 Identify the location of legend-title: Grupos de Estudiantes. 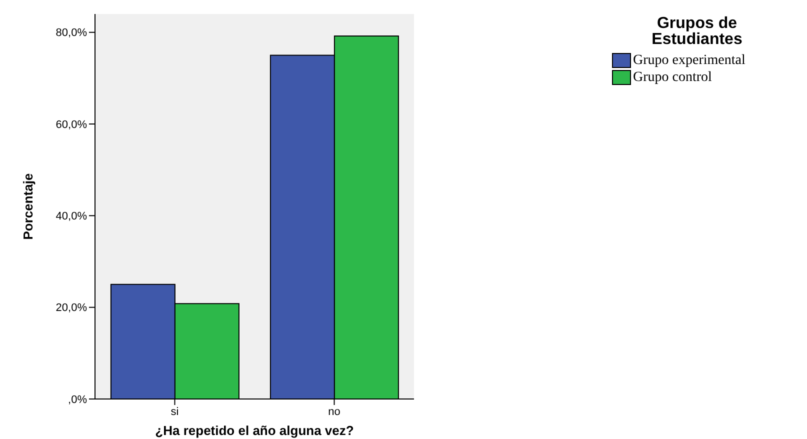
(697, 31).